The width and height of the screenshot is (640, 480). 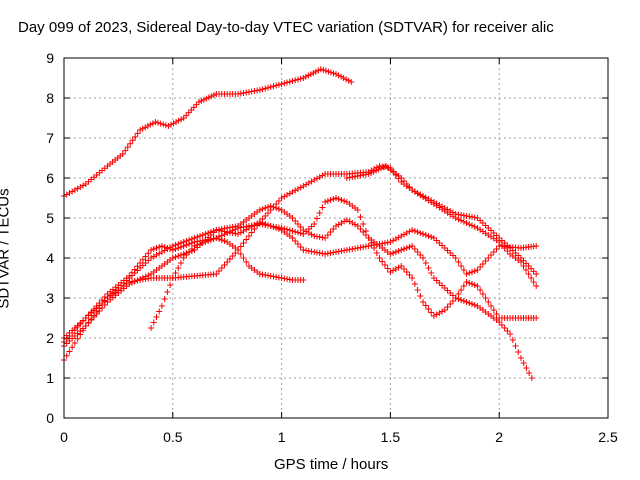 I want to click on y-tick-label: 3, so click(x=50, y=298).